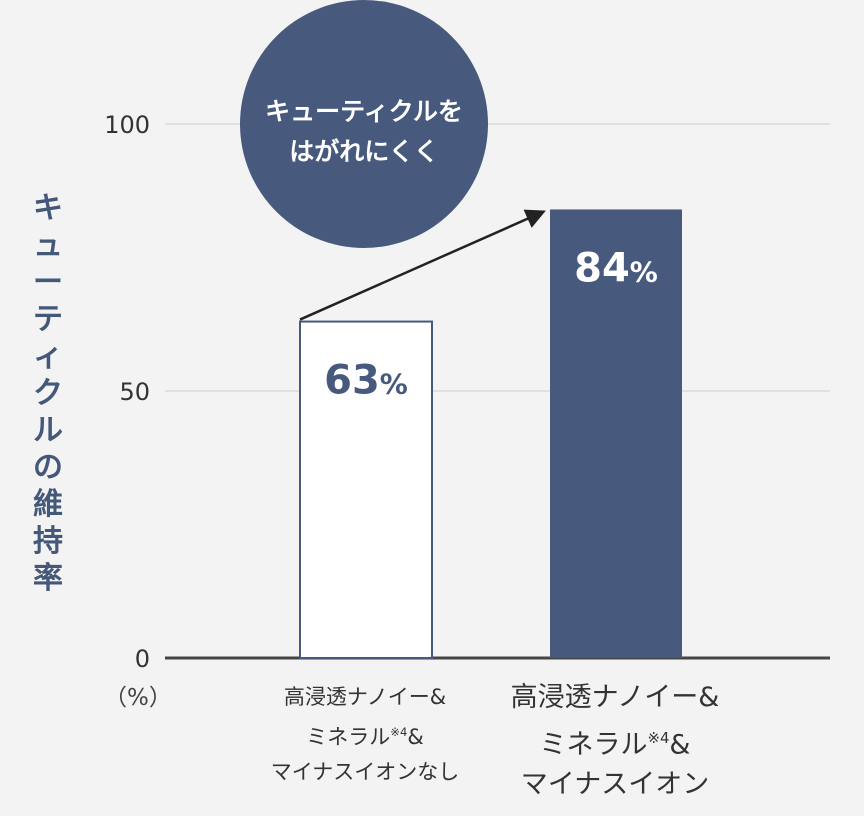 The width and height of the screenshot is (864, 816). I want to click on y-tick-label-100: 100, so click(127, 125).